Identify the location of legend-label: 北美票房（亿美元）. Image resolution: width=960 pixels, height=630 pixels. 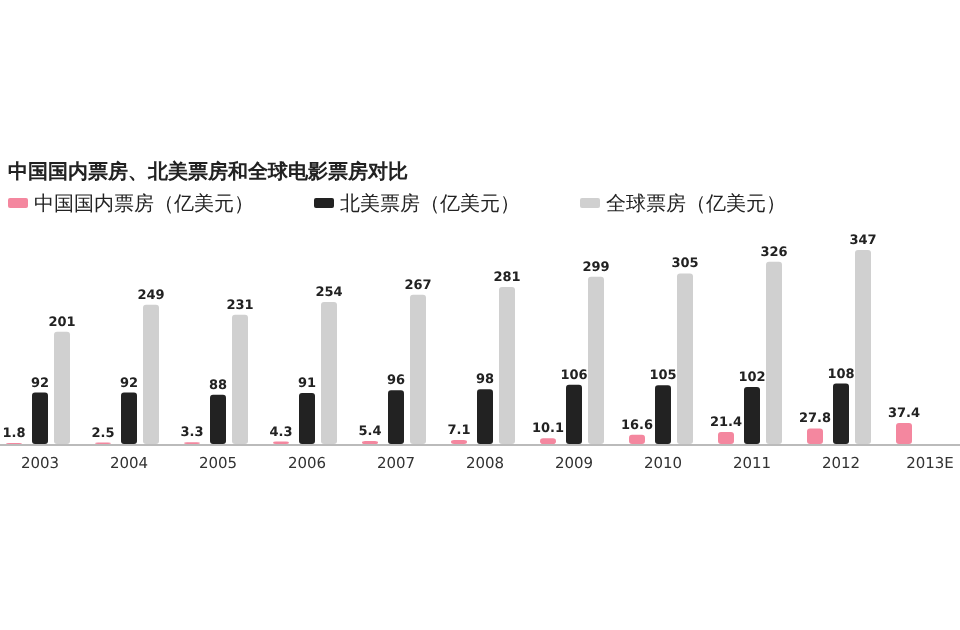
(430, 204).